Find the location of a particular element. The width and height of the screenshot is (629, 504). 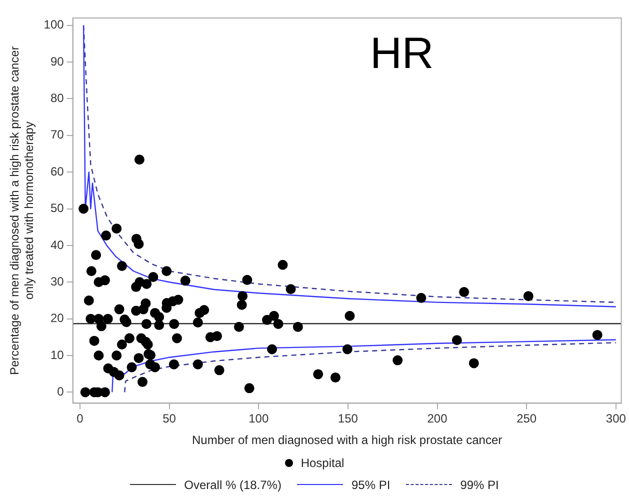

x-tick-label: 0 is located at coordinates (80, 419).